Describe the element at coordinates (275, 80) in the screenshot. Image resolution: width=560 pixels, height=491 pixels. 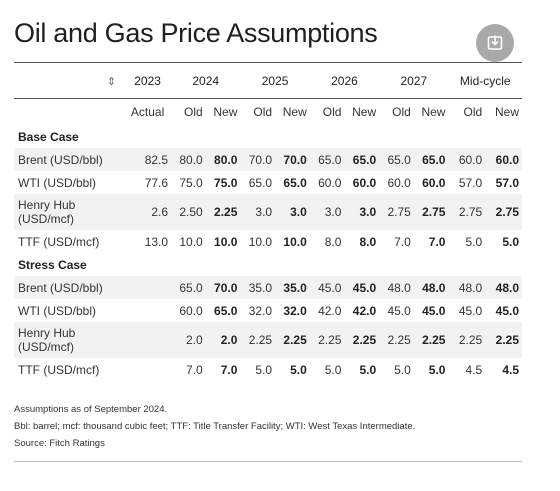
I see `year-header: 2025` at that location.